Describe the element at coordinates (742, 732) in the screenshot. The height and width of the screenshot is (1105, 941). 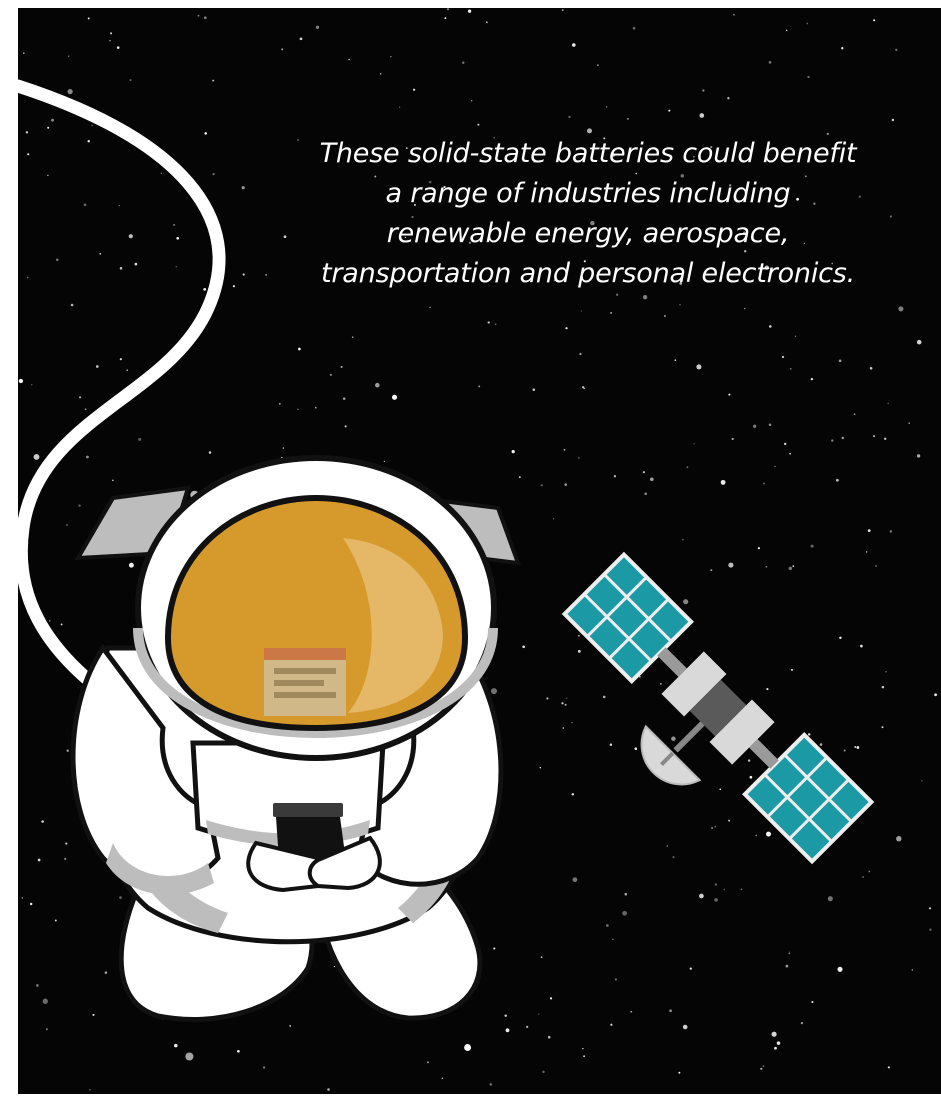
I see `satellite-body-right` at that location.